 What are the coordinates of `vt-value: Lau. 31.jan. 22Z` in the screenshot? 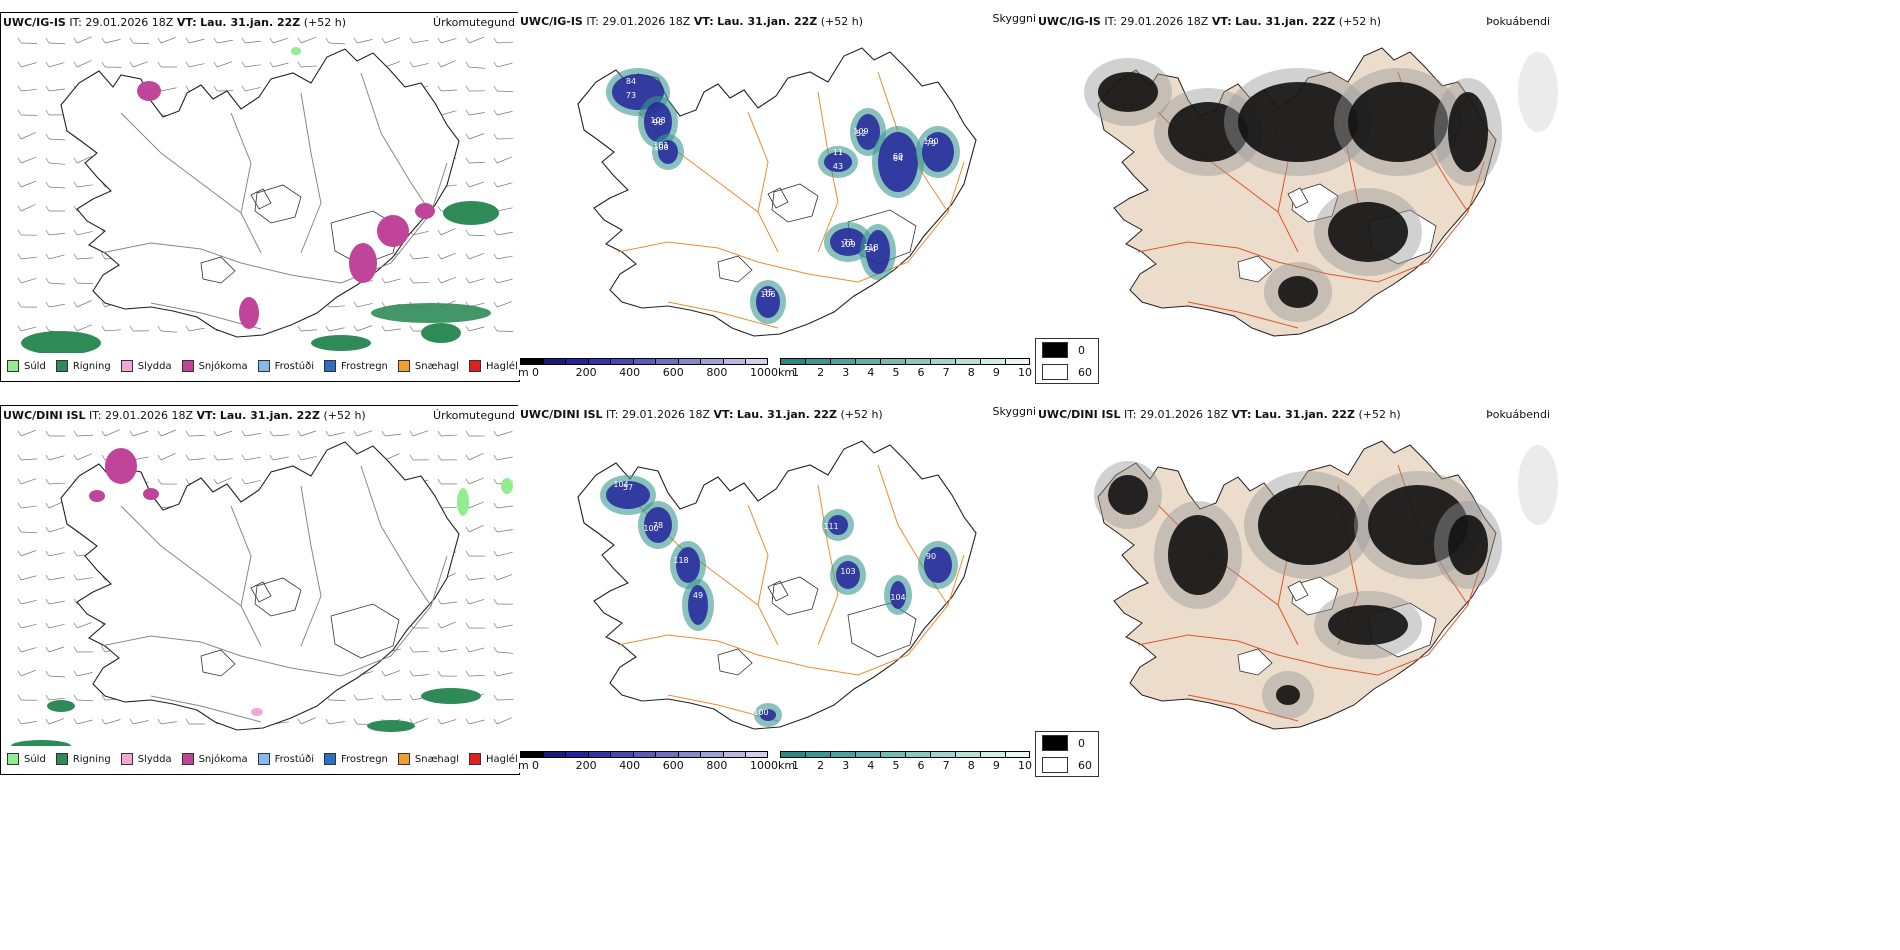 It's located at (250, 22).